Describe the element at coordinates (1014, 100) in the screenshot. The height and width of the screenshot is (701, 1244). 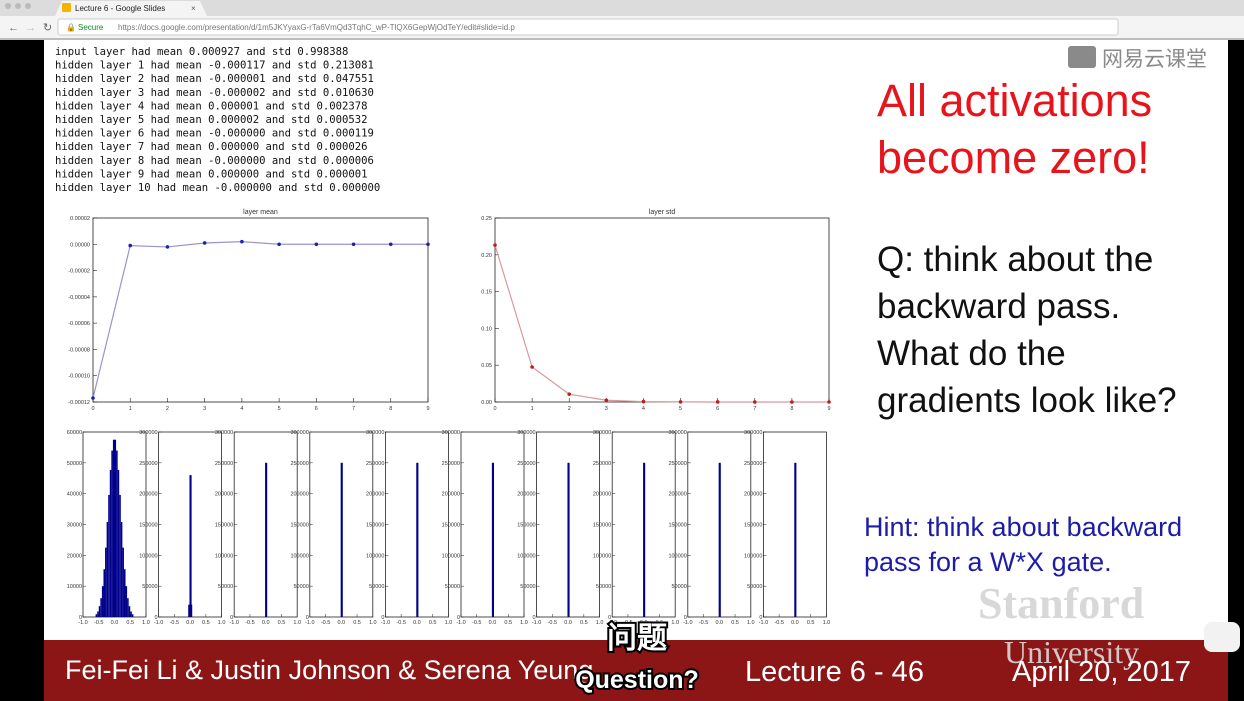
I see `slide-title: All activations` at that location.